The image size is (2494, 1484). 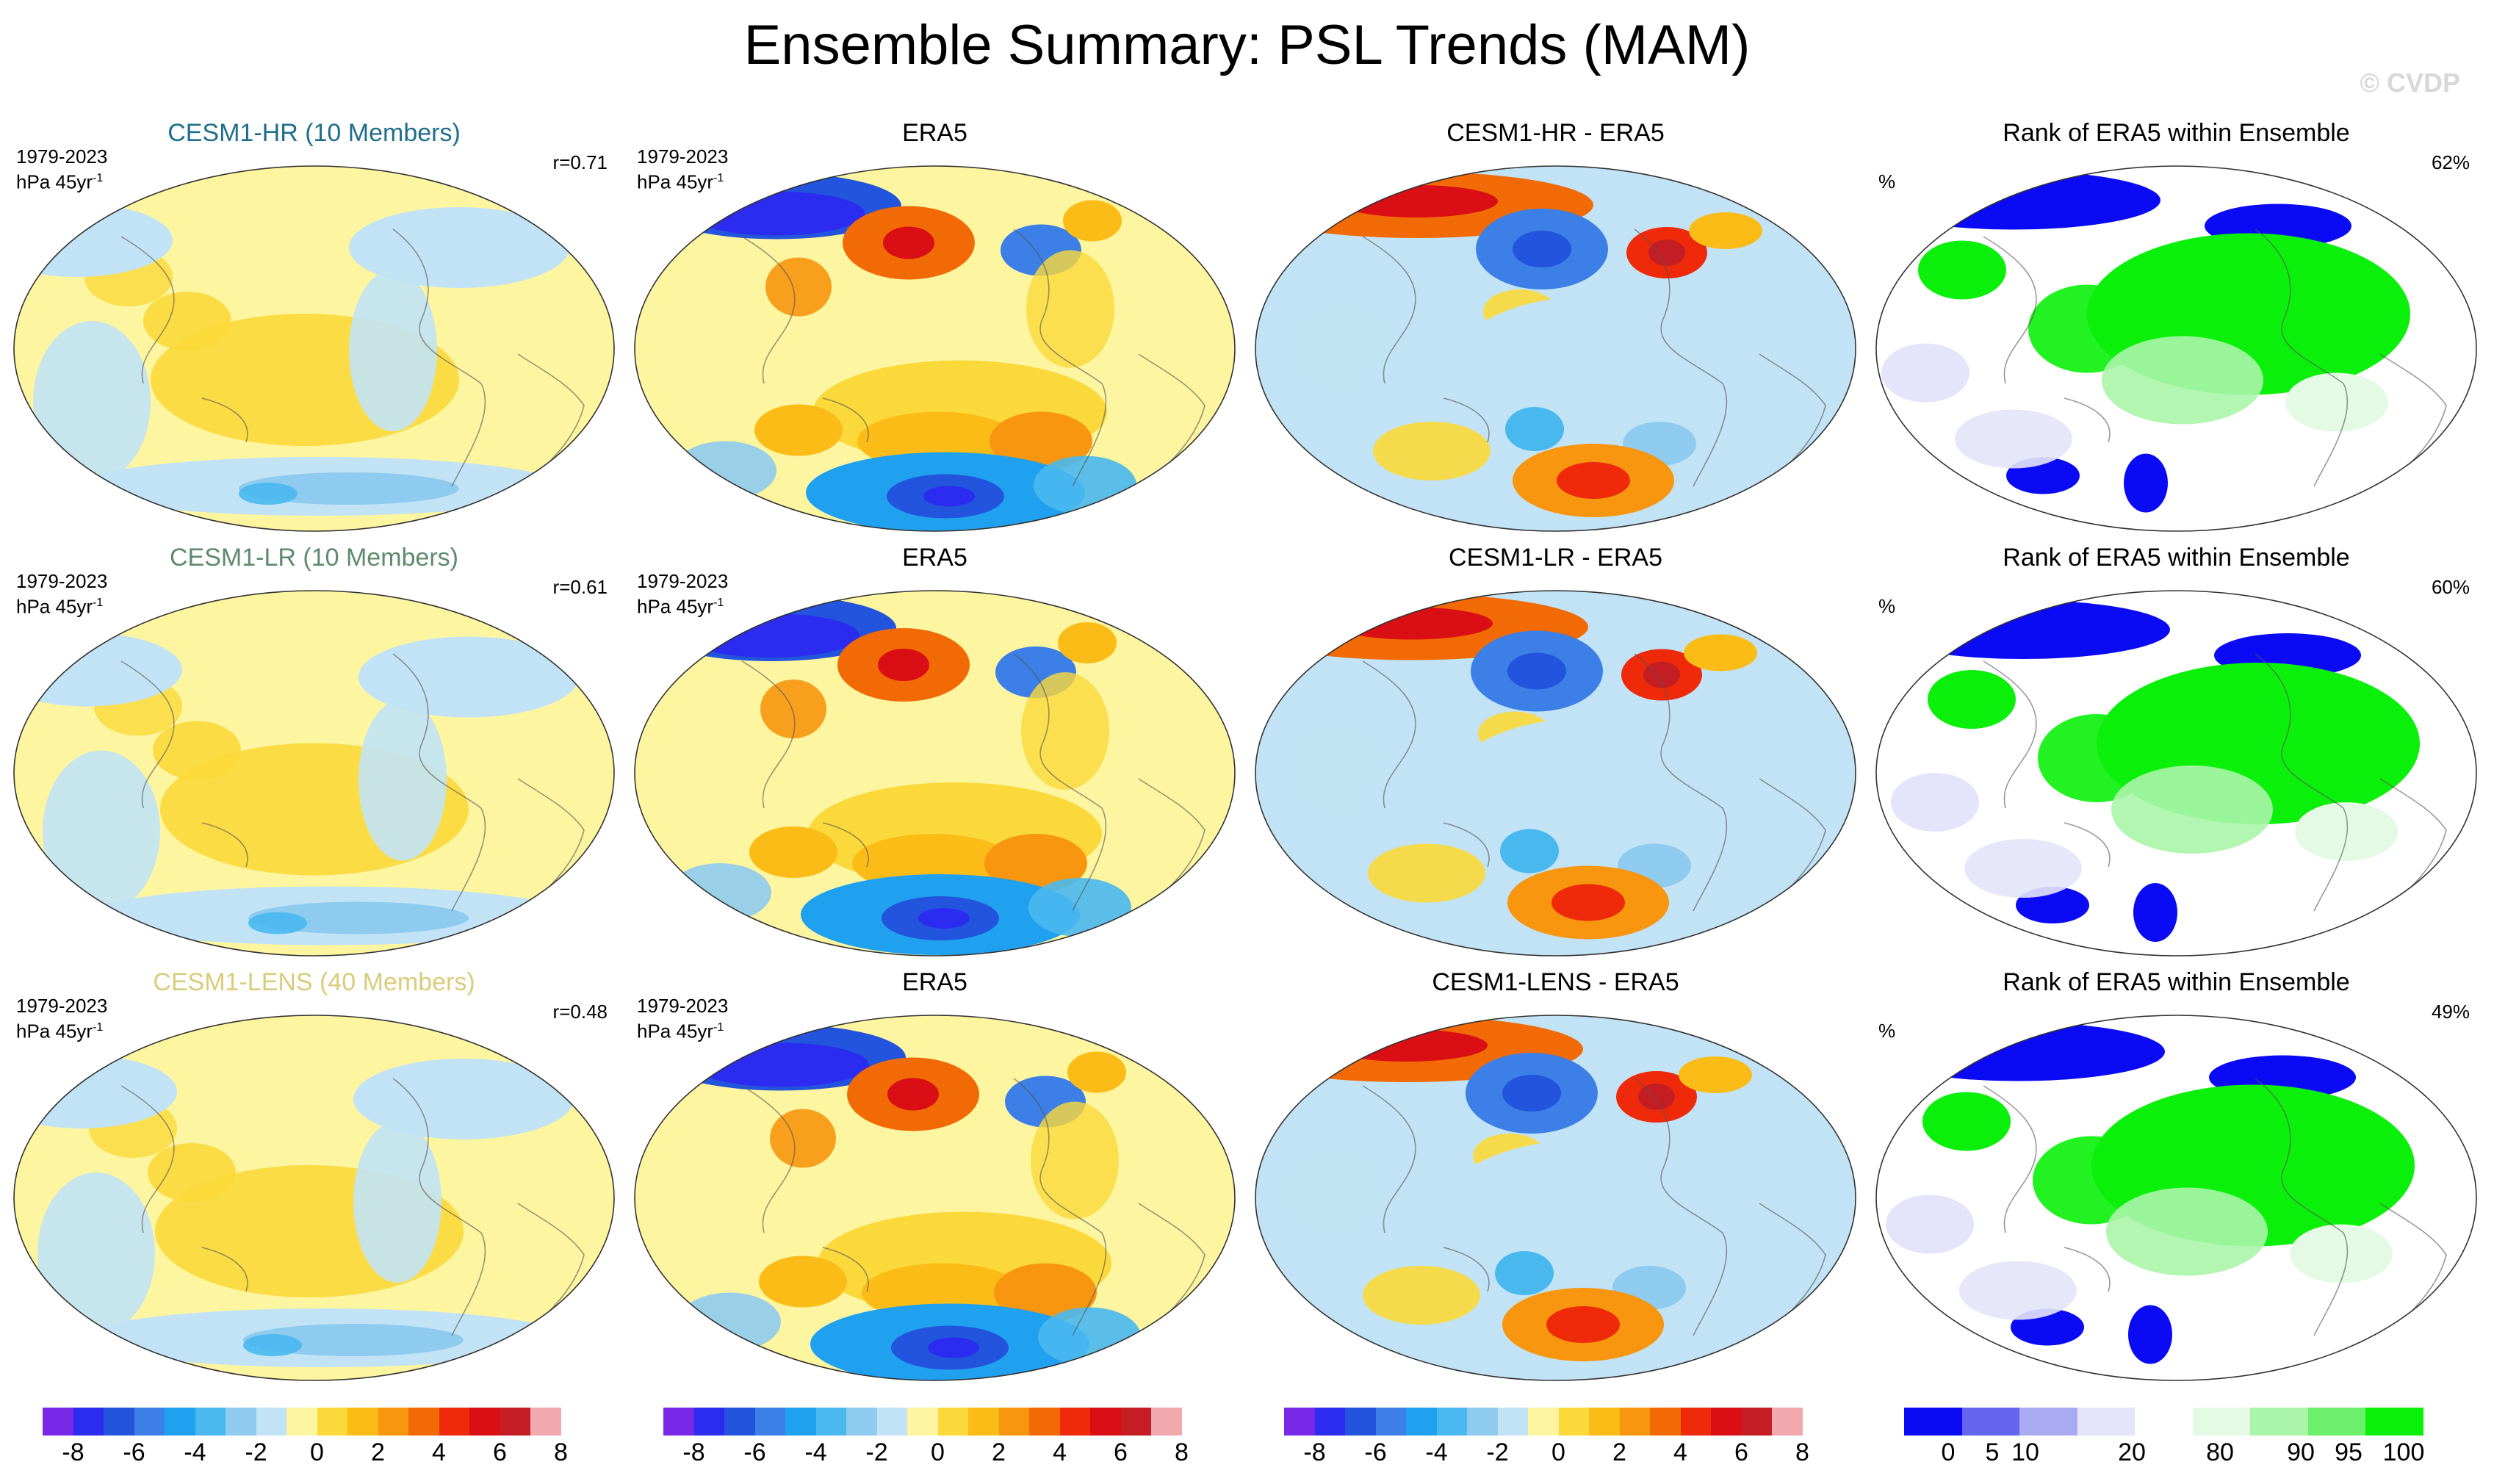 I want to click on period-label: 1979-2023, so click(x=683, y=581).